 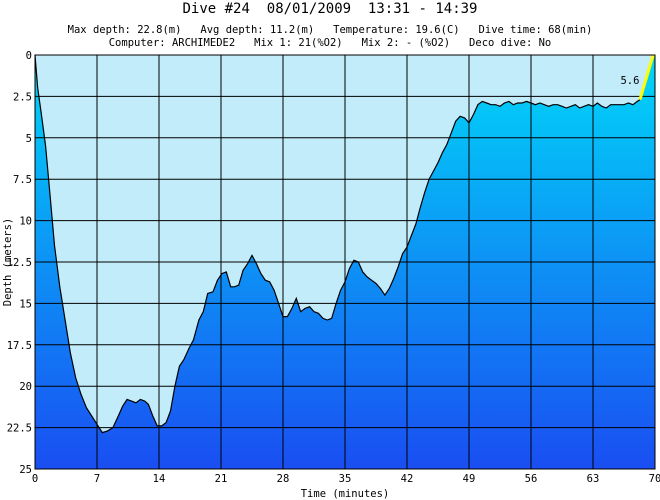 I want to click on x-tick-label: 21, so click(x=221, y=479).